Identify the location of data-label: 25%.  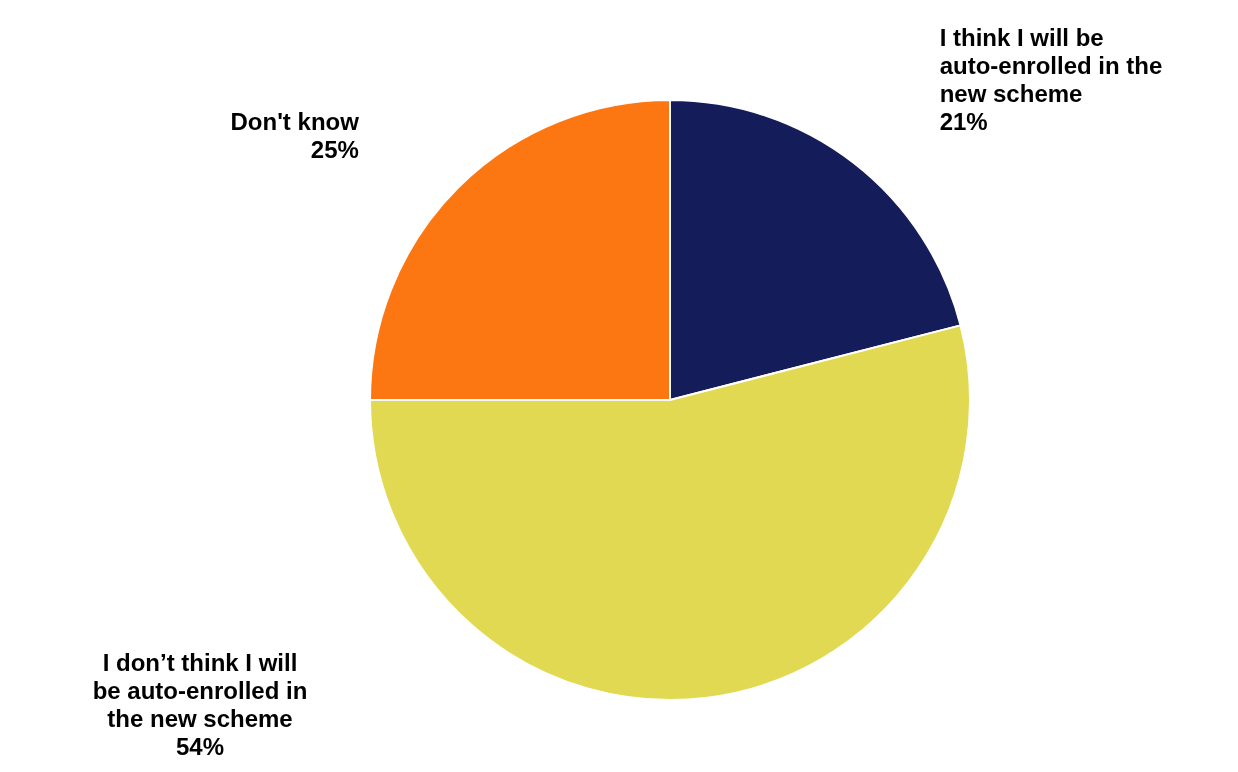
(334, 149).